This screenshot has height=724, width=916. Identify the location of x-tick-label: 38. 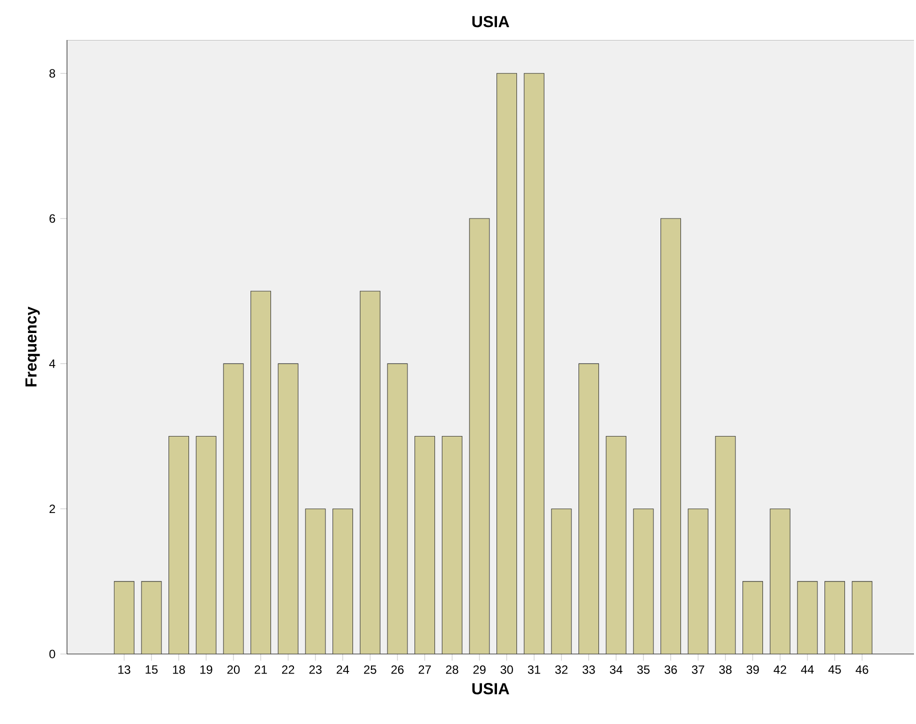
(725, 669).